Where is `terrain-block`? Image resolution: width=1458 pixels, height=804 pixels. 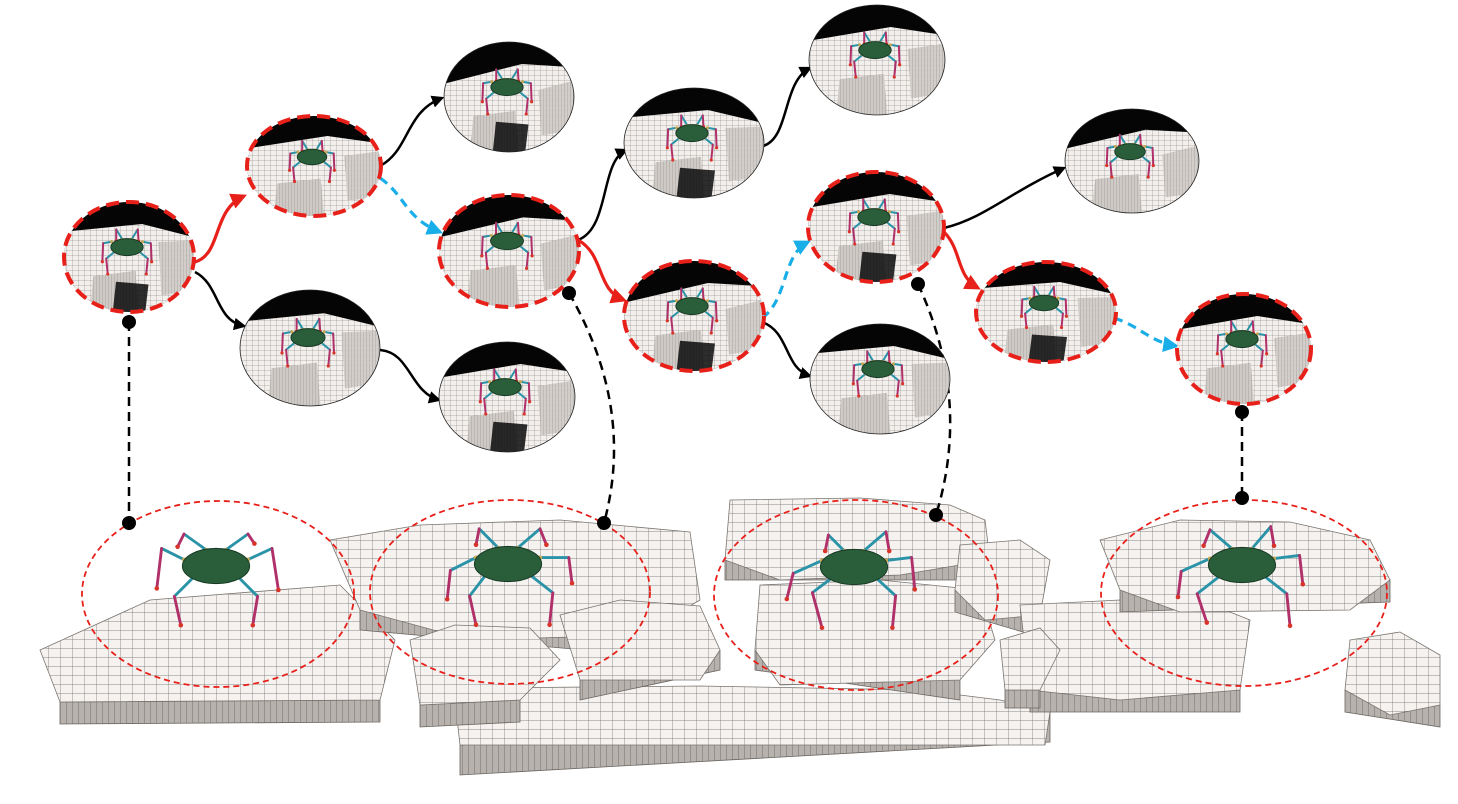
terrain-block is located at coordinates (752, 730).